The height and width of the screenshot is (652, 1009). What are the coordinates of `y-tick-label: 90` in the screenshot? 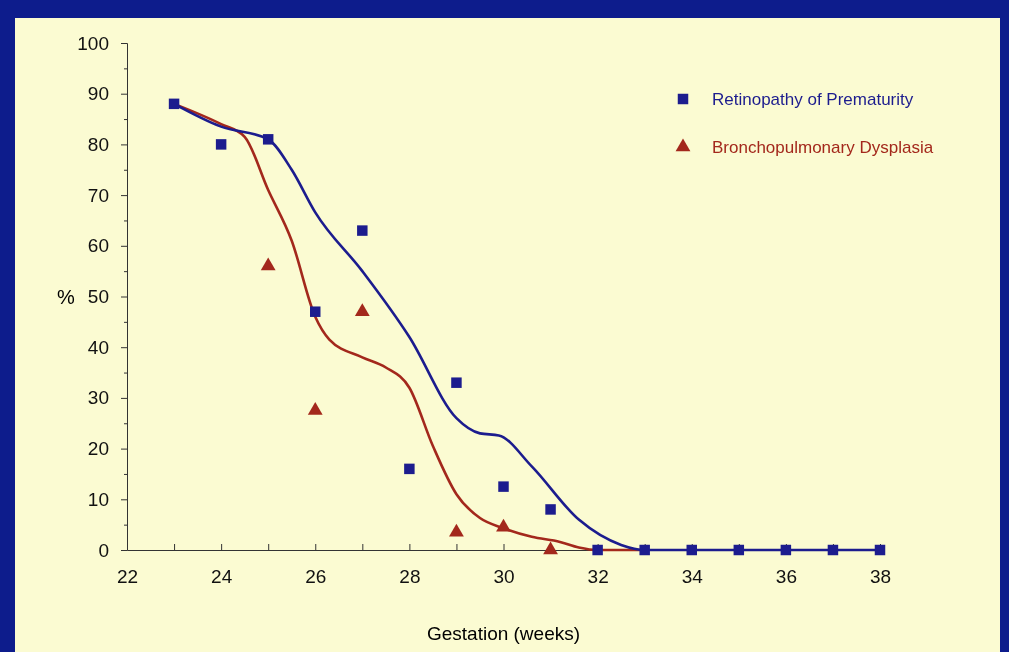 It's located at (98, 94).